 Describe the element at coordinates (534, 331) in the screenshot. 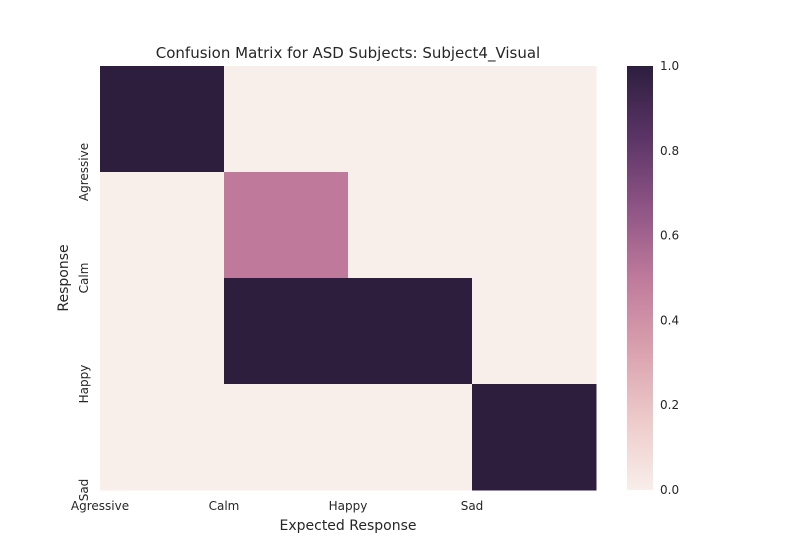

I see `heatmap-cell-r2-c3` at that location.